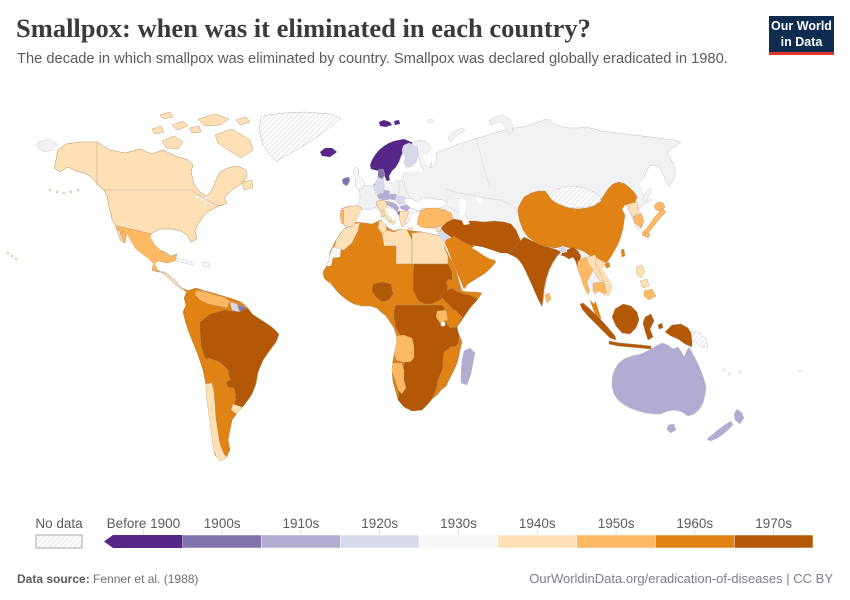 This screenshot has height=600, width=850. I want to click on svg-text: 1920s, so click(379, 523).